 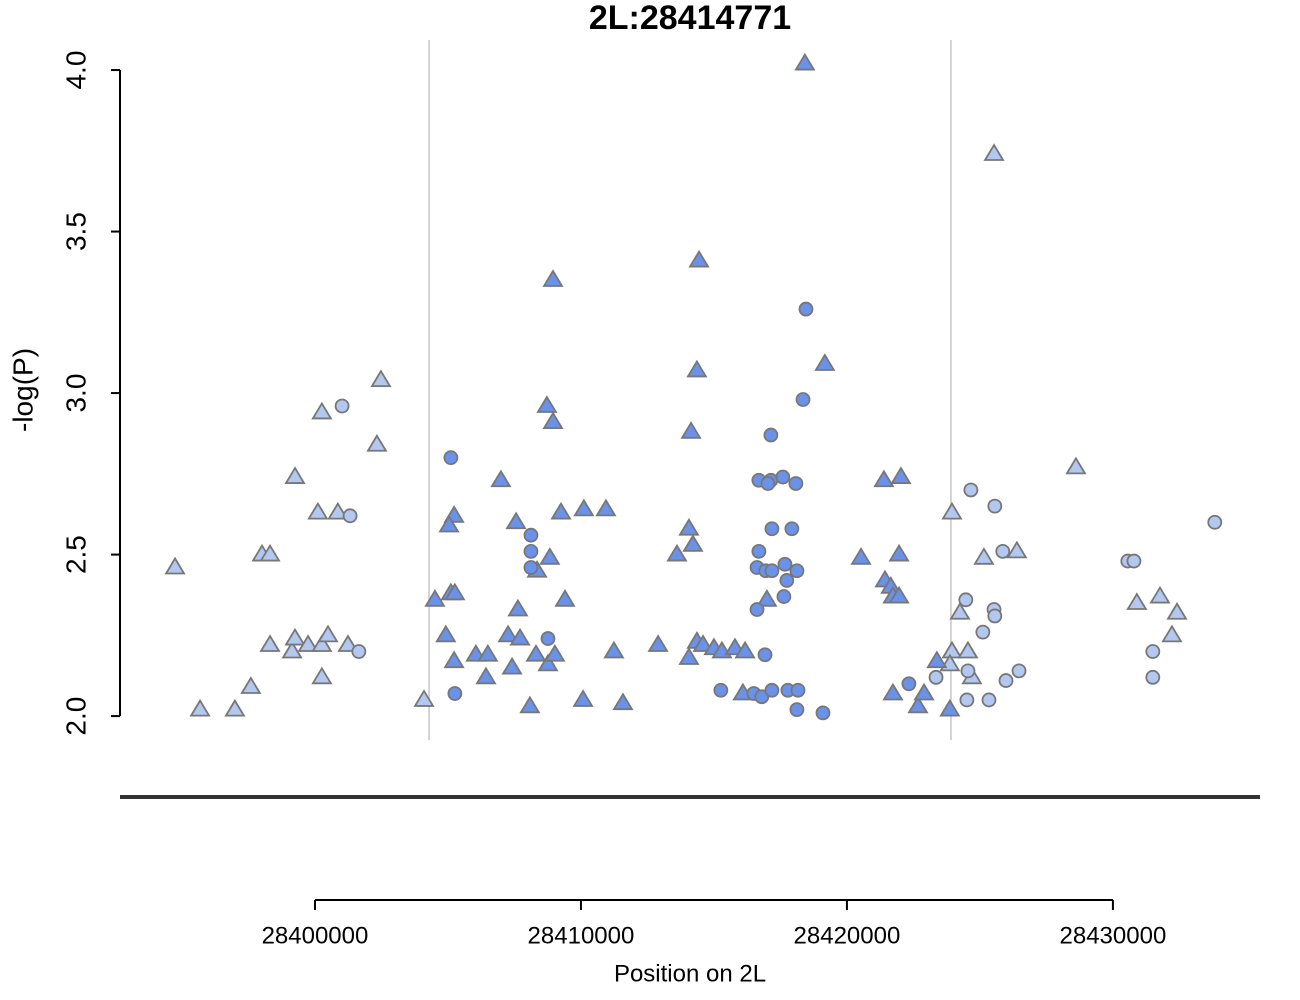 I want to click on y-tick-label: 4.0, so click(x=75, y=70).